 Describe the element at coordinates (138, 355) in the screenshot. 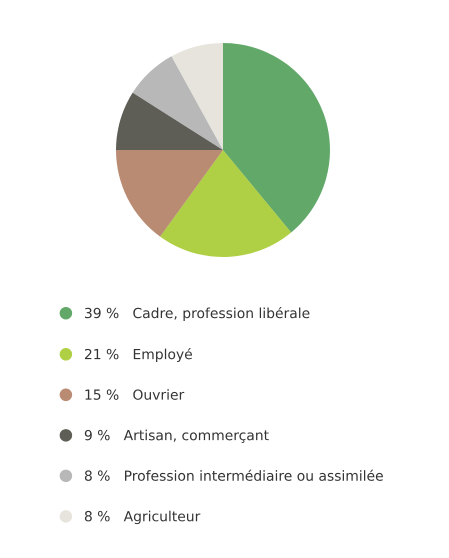

I see `legend-label: 21 % Employé` at that location.